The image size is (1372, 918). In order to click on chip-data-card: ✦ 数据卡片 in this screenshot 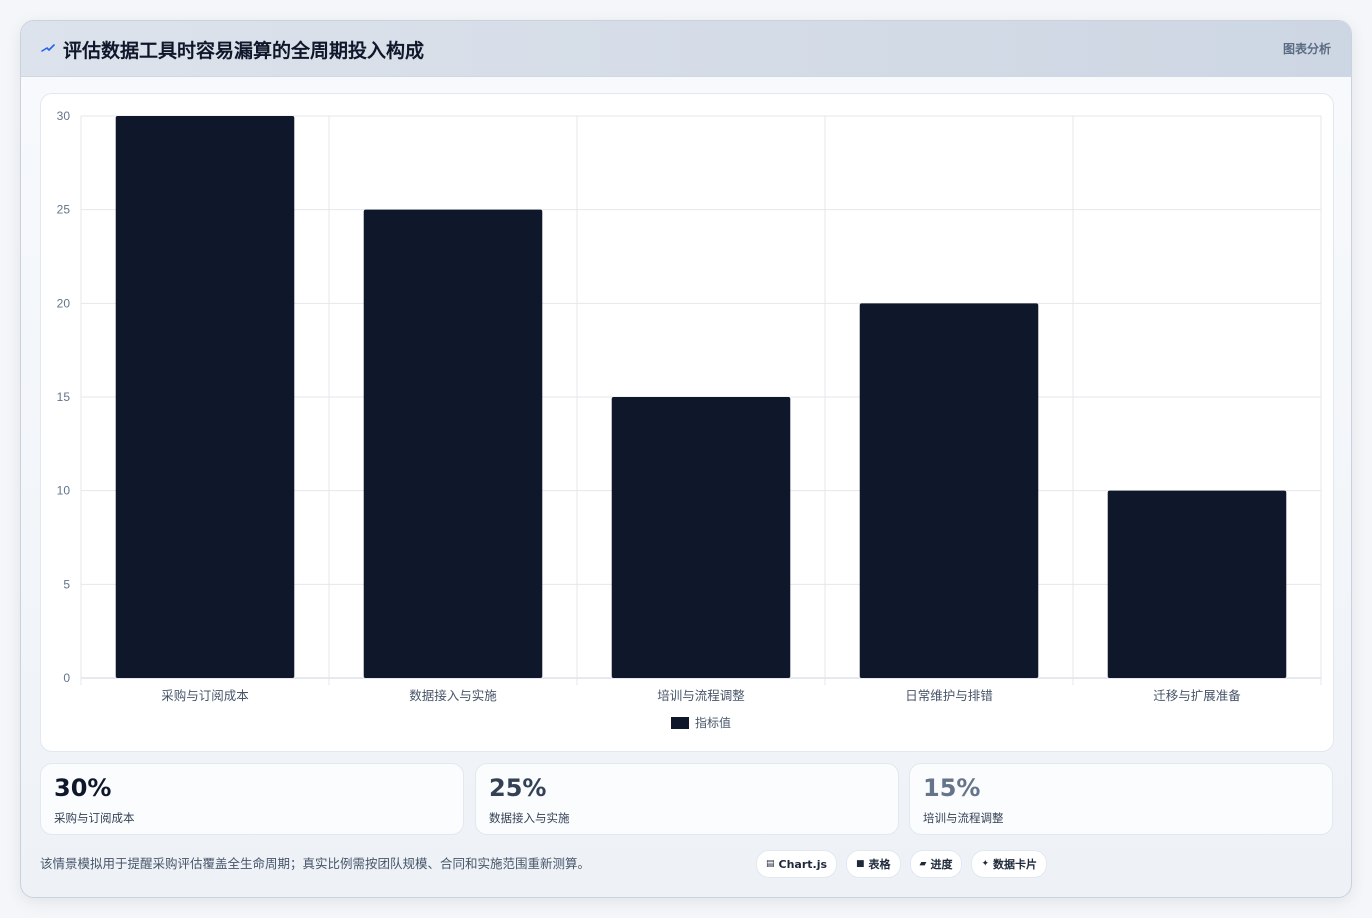, I will do `click(1009, 864)`.